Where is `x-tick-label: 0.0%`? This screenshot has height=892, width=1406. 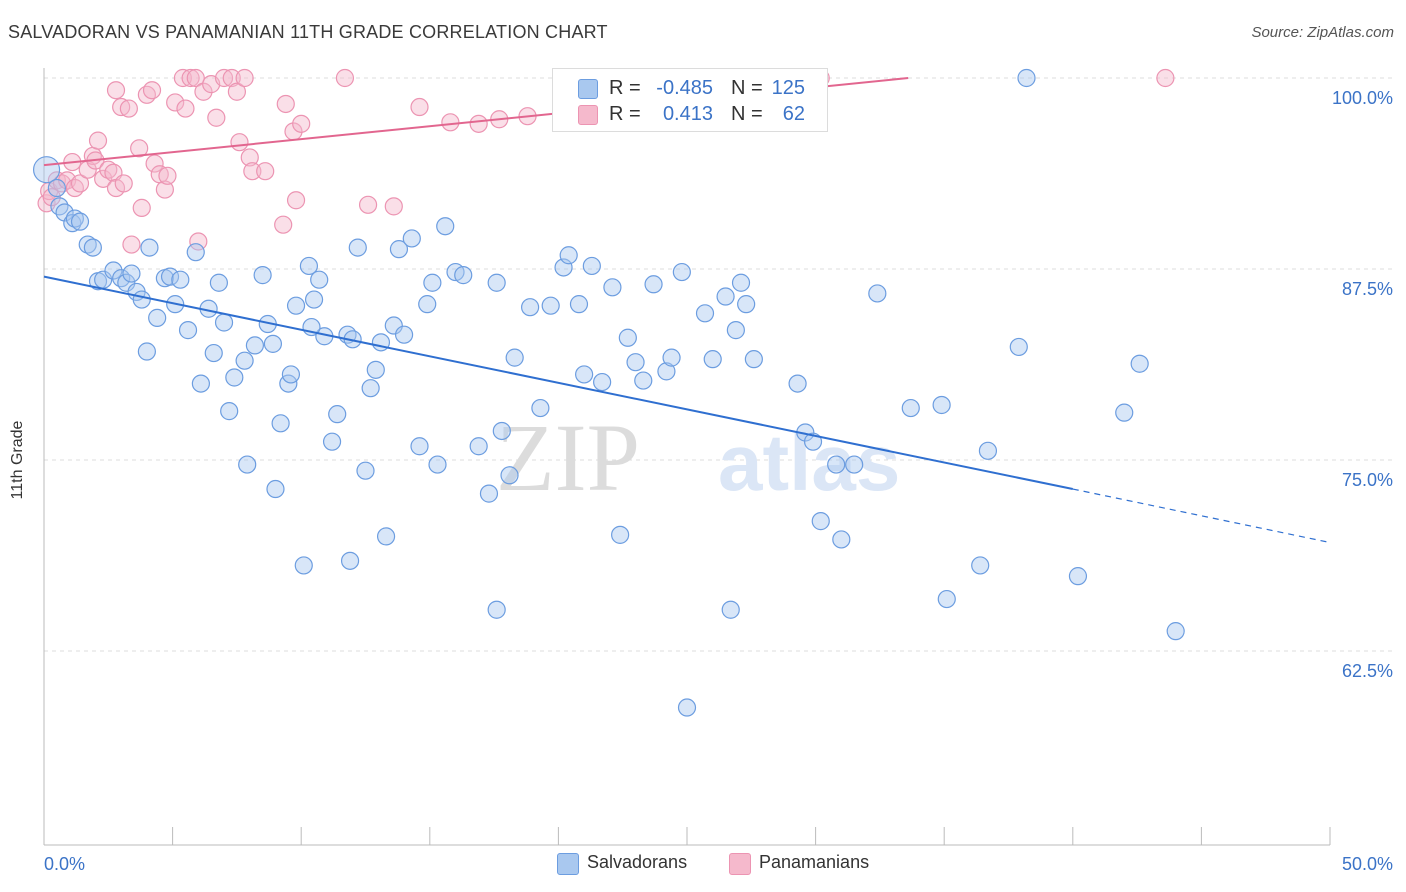
x-tick-label: 0.0% is located at coordinates (64, 864).